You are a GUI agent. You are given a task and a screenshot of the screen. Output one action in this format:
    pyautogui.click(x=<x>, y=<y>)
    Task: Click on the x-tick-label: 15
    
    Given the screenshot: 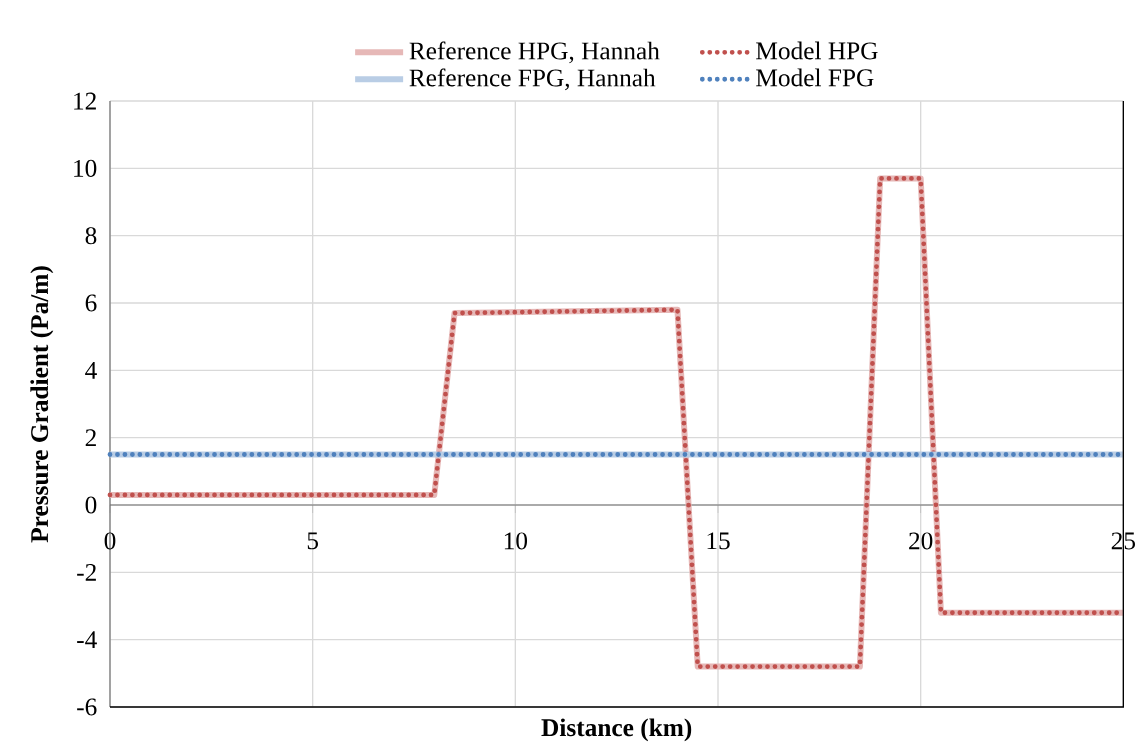 What is the action you would take?
    pyautogui.click(x=718, y=541)
    